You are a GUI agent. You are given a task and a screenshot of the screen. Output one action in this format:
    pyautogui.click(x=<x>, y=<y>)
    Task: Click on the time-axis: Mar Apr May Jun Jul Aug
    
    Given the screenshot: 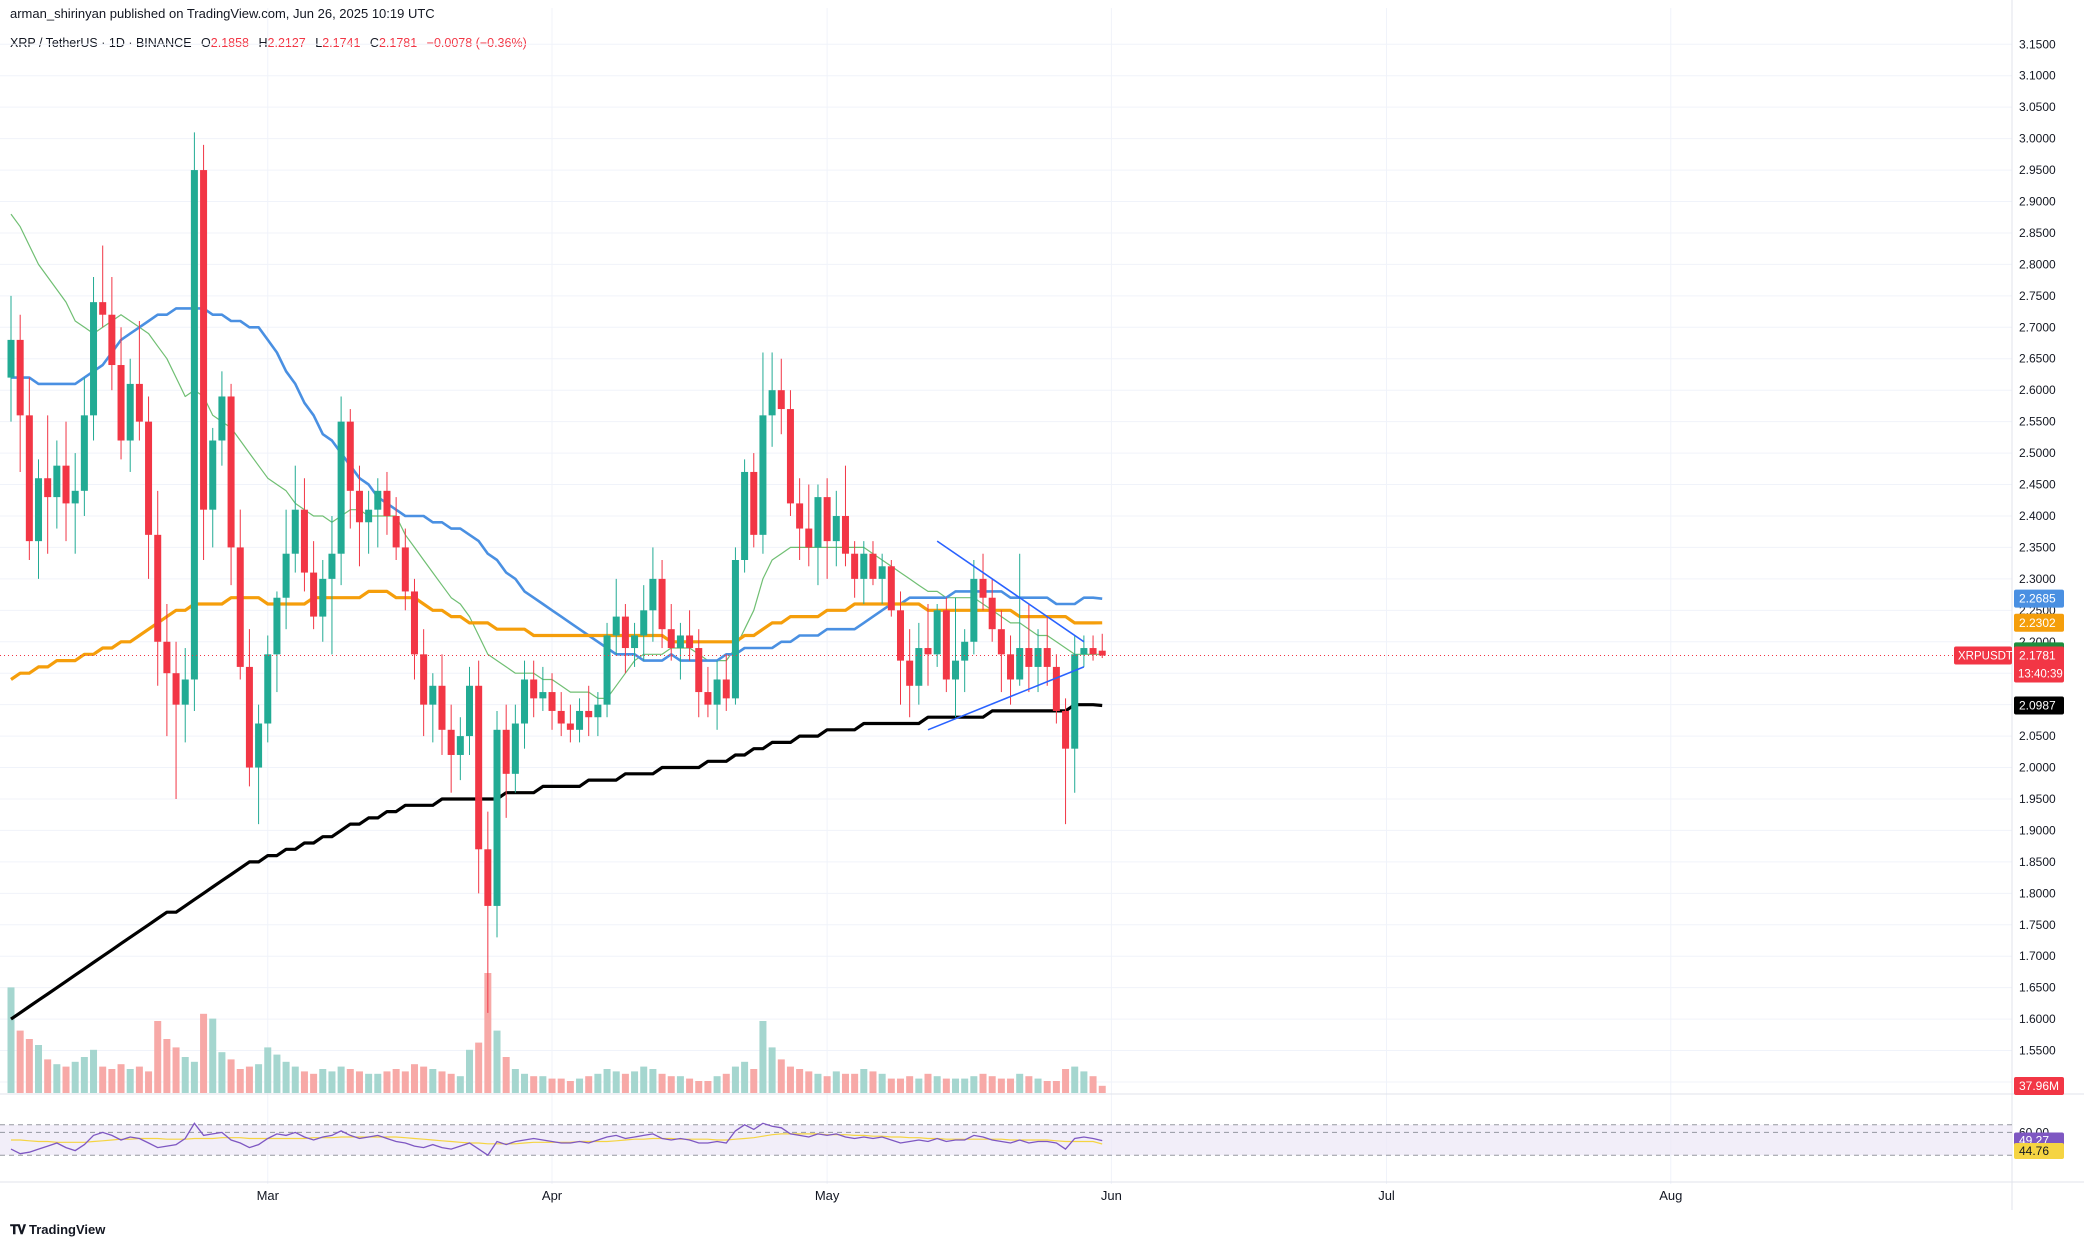 What is the action you would take?
    pyautogui.click(x=970, y=1195)
    